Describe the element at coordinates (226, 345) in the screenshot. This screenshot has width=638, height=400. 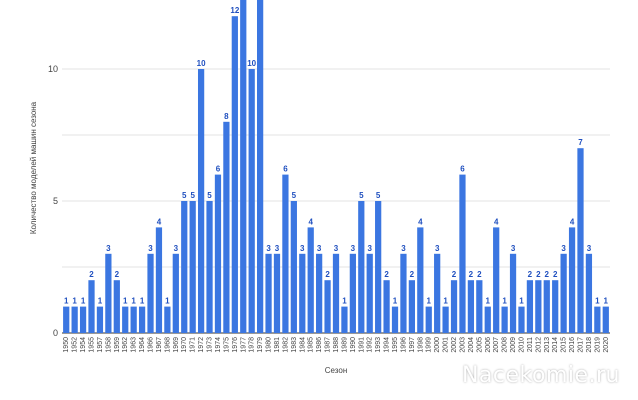
I see `x-tick-label: 1975` at that location.